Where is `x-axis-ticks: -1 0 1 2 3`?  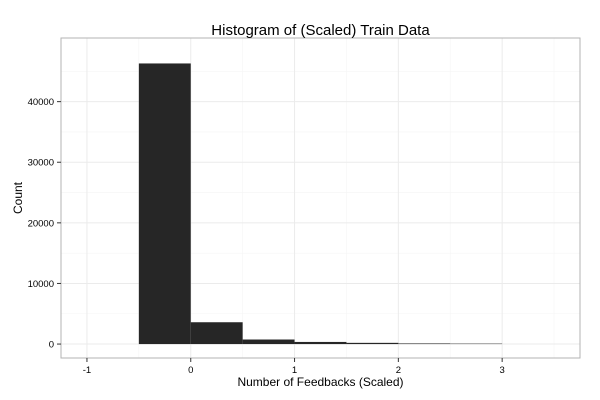
x-axis-ticks: -1 0 1 2 3 is located at coordinates (294, 367).